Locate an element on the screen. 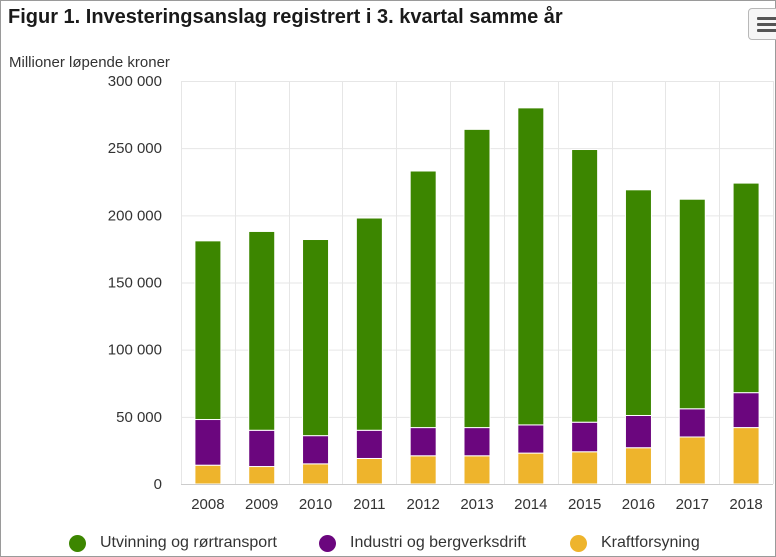 This screenshot has width=776, height=557. hamburger-menu-icon is located at coordinates (762, 24).